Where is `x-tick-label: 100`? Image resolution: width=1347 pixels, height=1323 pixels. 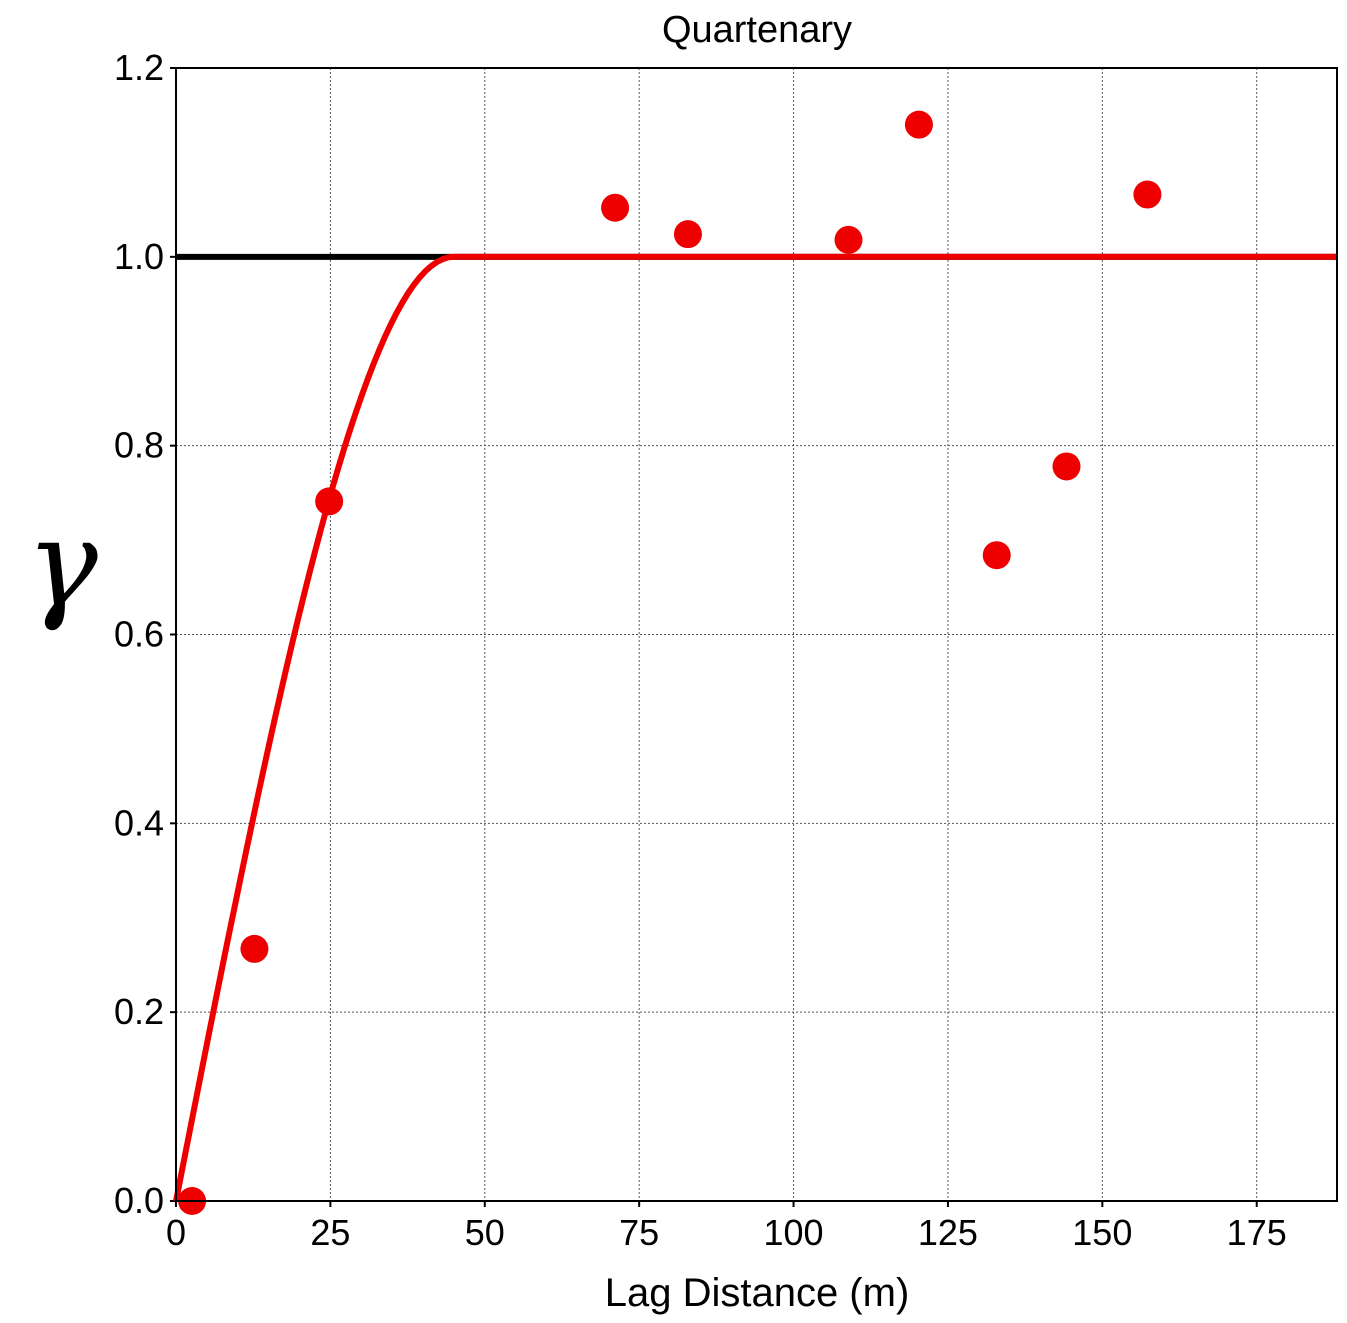
x-tick-label: 100 is located at coordinates (794, 1232).